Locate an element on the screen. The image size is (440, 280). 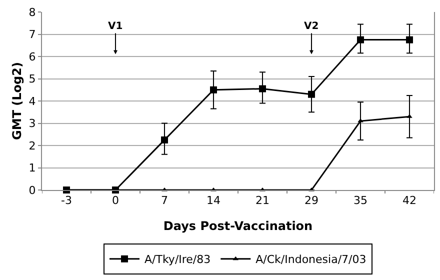
x-tick-label: 14 is located at coordinates (213, 201).